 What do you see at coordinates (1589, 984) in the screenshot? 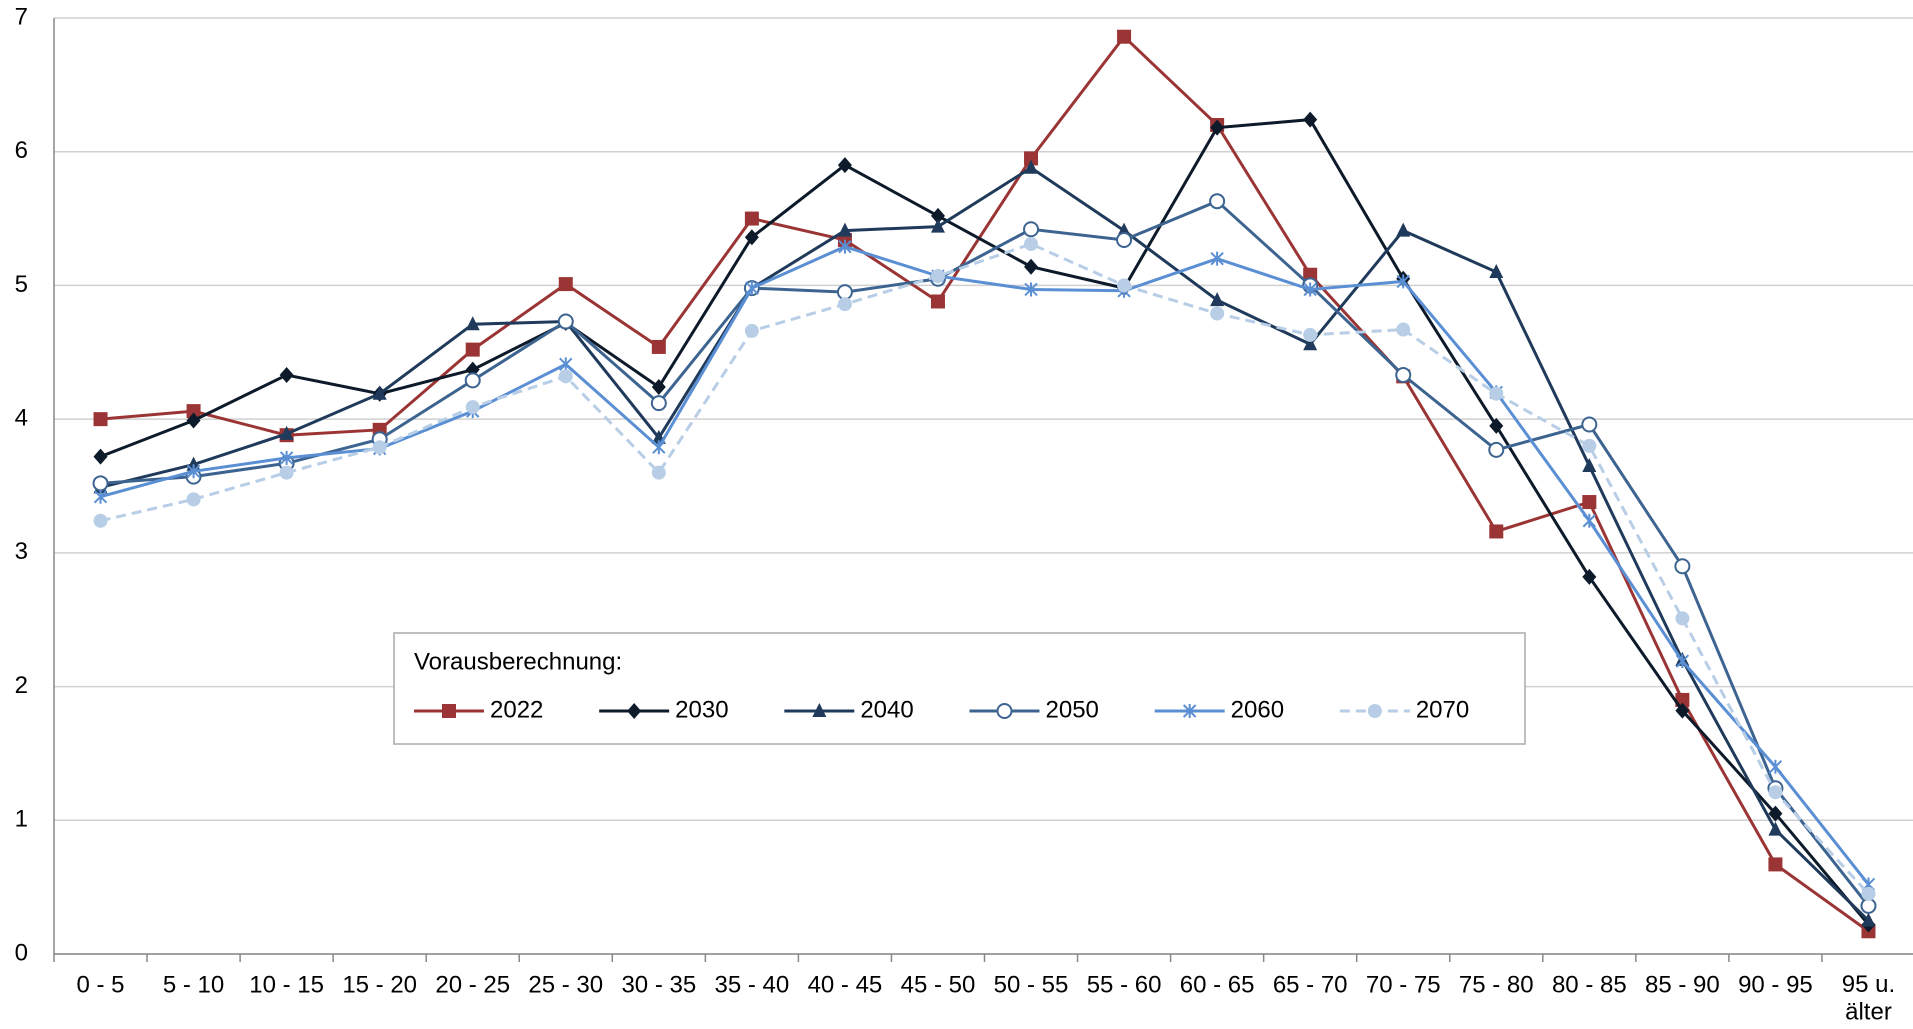
I see `x-tick-label: 80 - 85` at bounding box center [1589, 984].